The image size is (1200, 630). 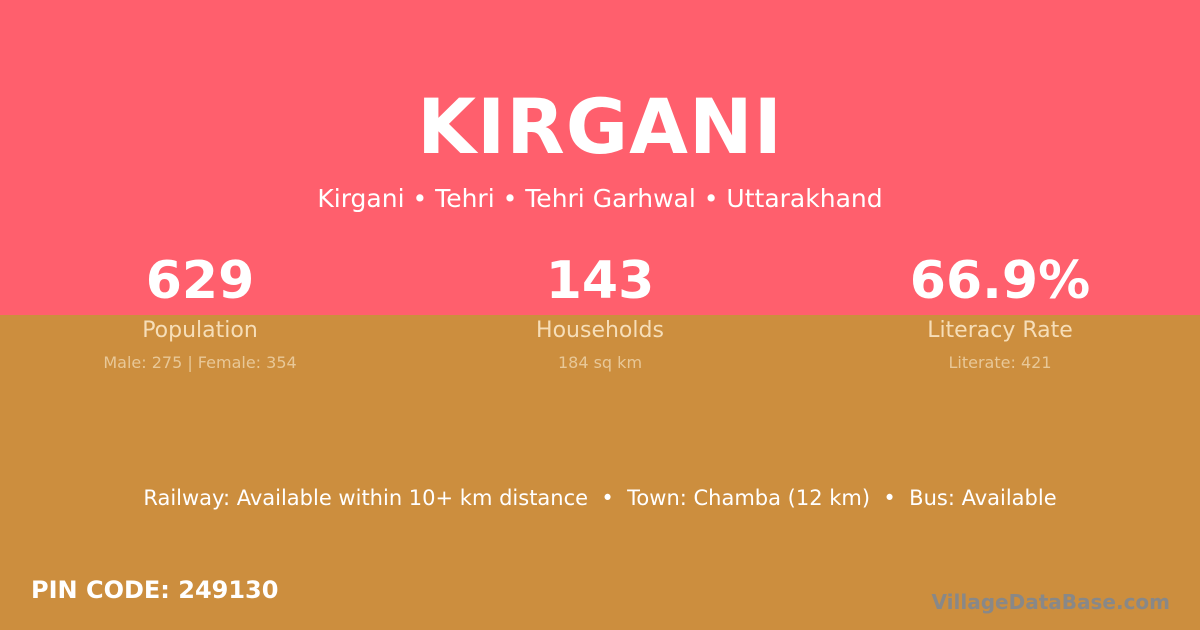 What do you see at coordinates (1000, 281) in the screenshot?
I see `stat-value: 66.9%` at bounding box center [1000, 281].